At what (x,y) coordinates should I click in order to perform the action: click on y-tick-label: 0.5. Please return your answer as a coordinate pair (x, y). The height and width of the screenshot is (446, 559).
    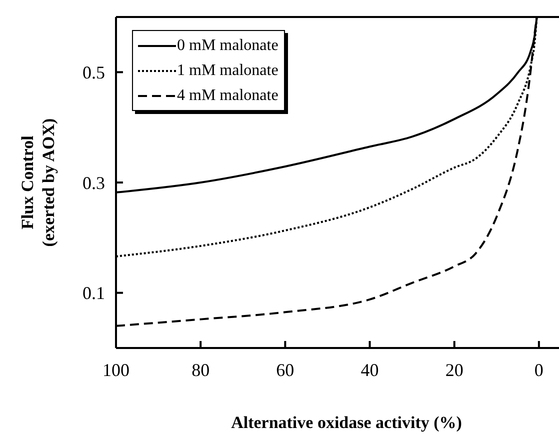
    Looking at the image, I should click on (93, 72).